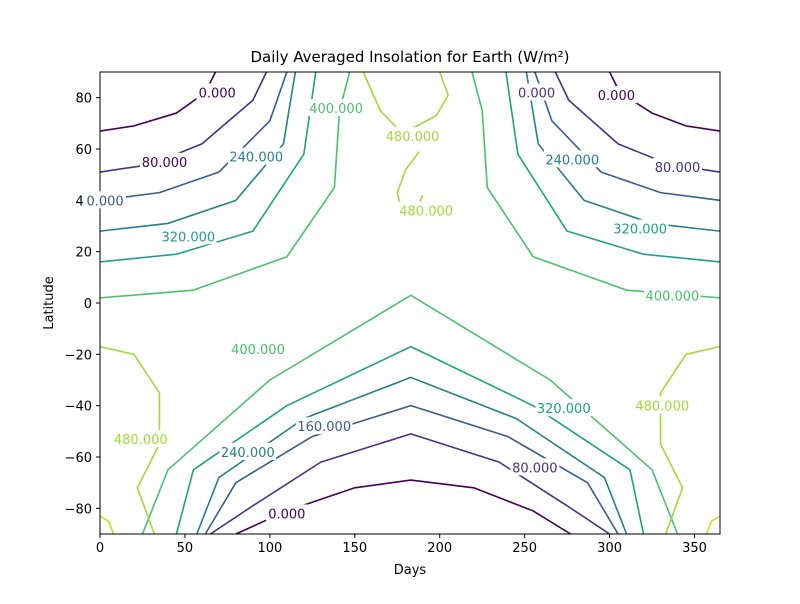 Image resolution: width=800 pixels, height=604 pixels. I want to click on y-tick-label: −20, so click(78, 355).